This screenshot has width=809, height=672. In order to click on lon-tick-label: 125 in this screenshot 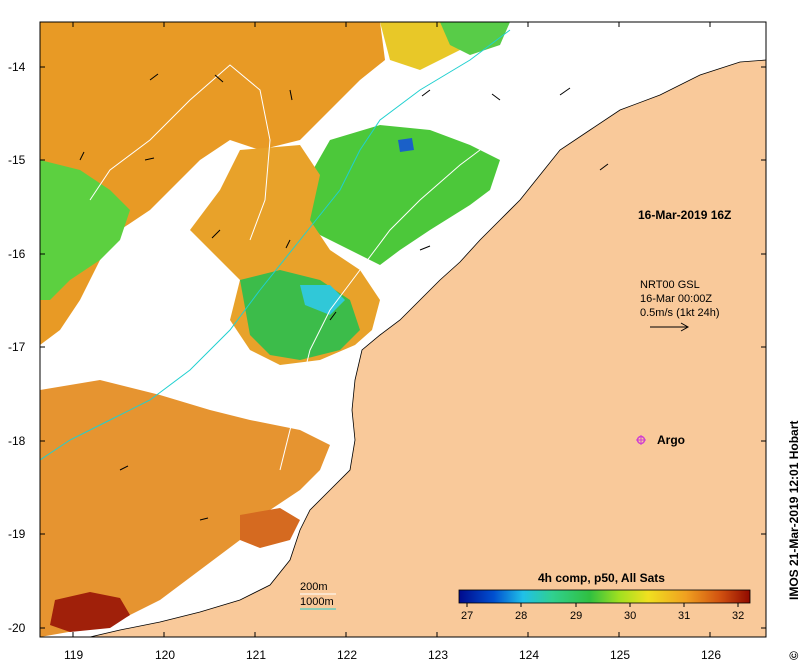, I will do `click(620, 655)`.